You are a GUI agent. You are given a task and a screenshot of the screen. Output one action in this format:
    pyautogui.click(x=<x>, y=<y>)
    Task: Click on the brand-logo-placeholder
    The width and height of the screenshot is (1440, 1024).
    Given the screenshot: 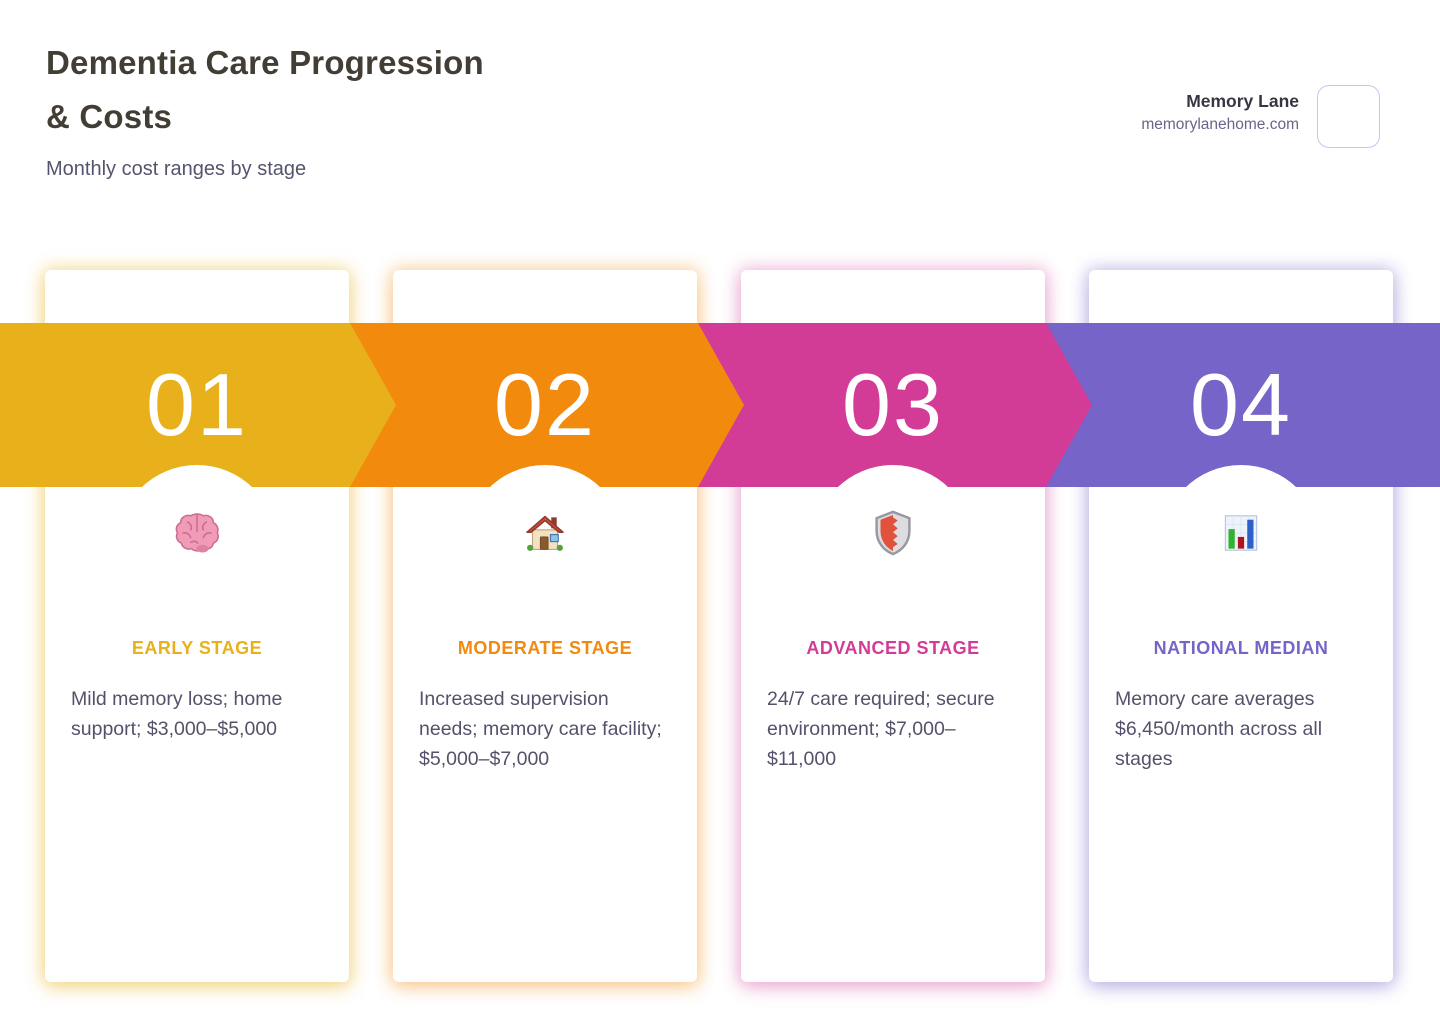 What is the action you would take?
    pyautogui.click(x=1348, y=116)
    